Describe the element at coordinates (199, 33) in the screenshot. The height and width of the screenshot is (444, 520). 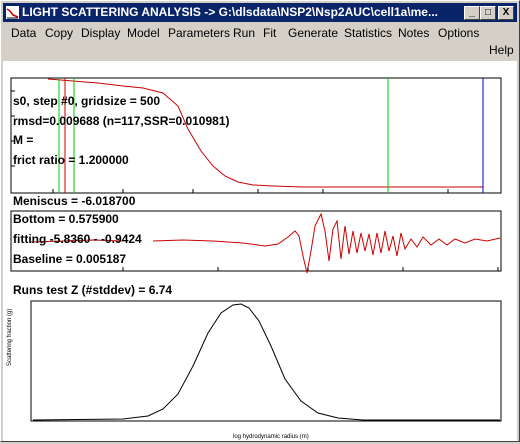
I see `menu-parameters: Parameters` at that location.